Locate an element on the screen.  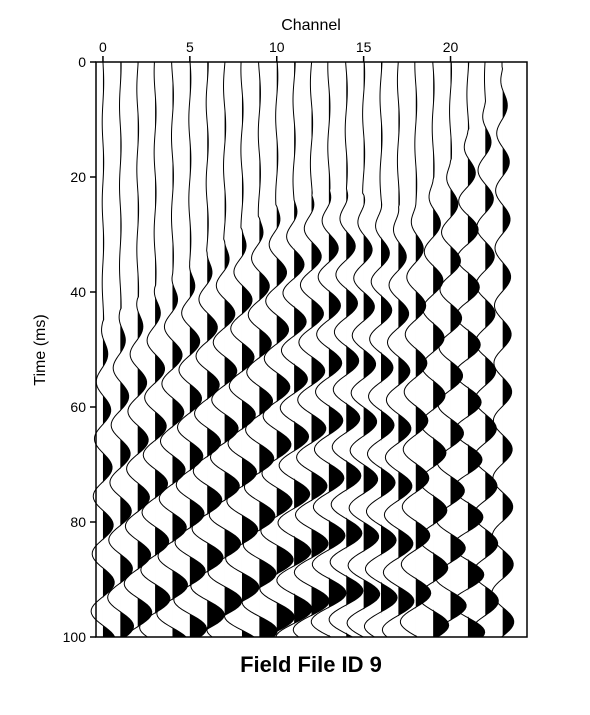
y-tick-label: 80 is located at coordinates (78, 522).